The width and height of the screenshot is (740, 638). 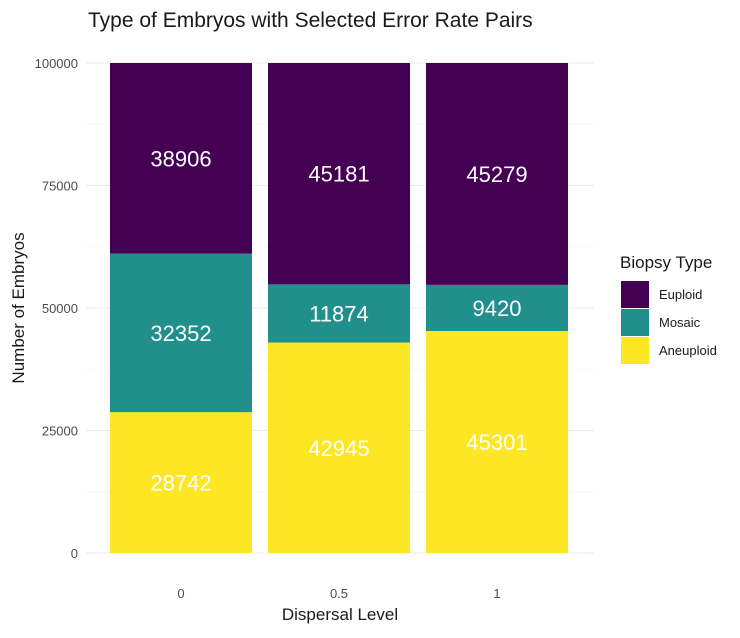 I want to click on data-label-aneuploid-0: 28742, so click(x=180, y=483).